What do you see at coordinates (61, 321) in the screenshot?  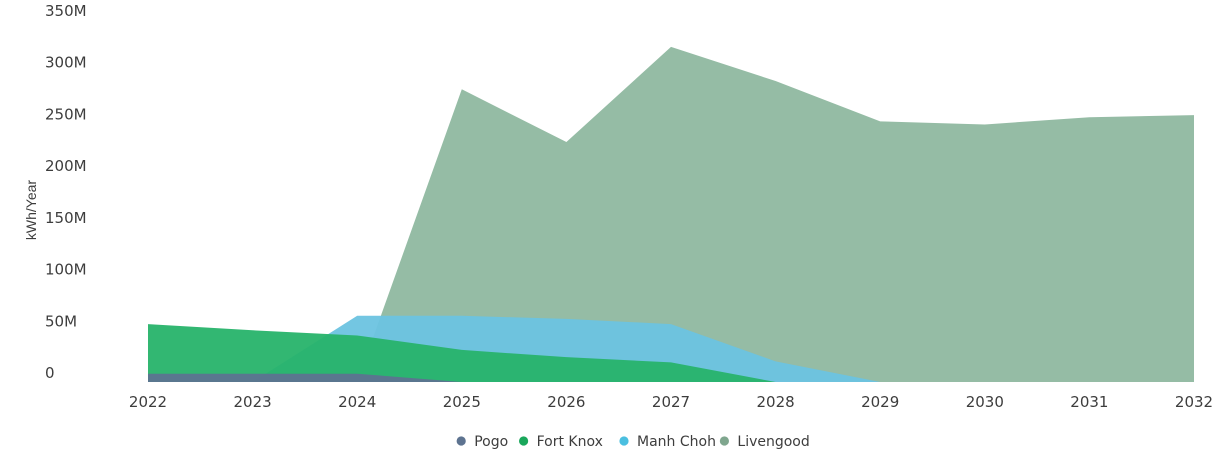 I see `y-tick-label: 50M` at bounding box center [61, 321].